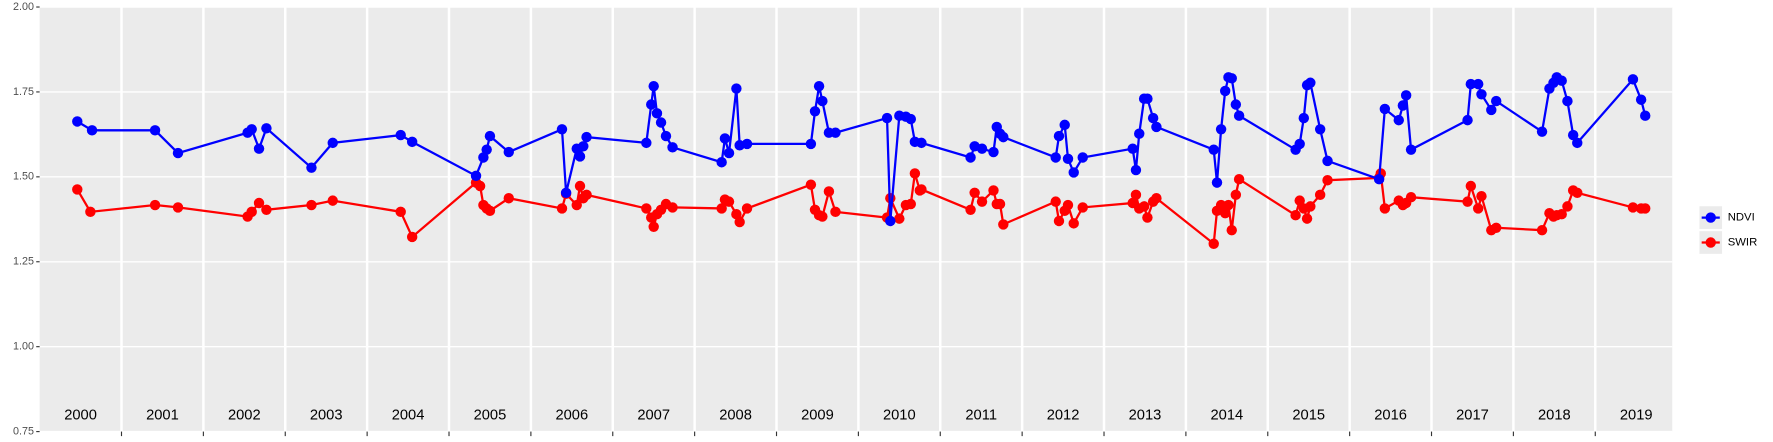  Describe the element at coordinates (326, 416) in the screenshot. I see `x-tick-label: 2003` at that location.